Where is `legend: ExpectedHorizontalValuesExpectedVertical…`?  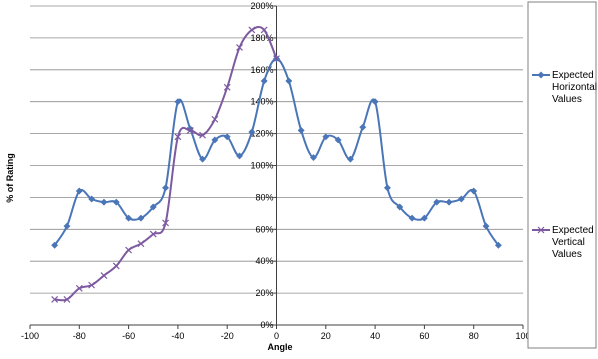
legend: ExpectedHorizontalValuesExpectedVertical… is located at coordinates (562, 175).